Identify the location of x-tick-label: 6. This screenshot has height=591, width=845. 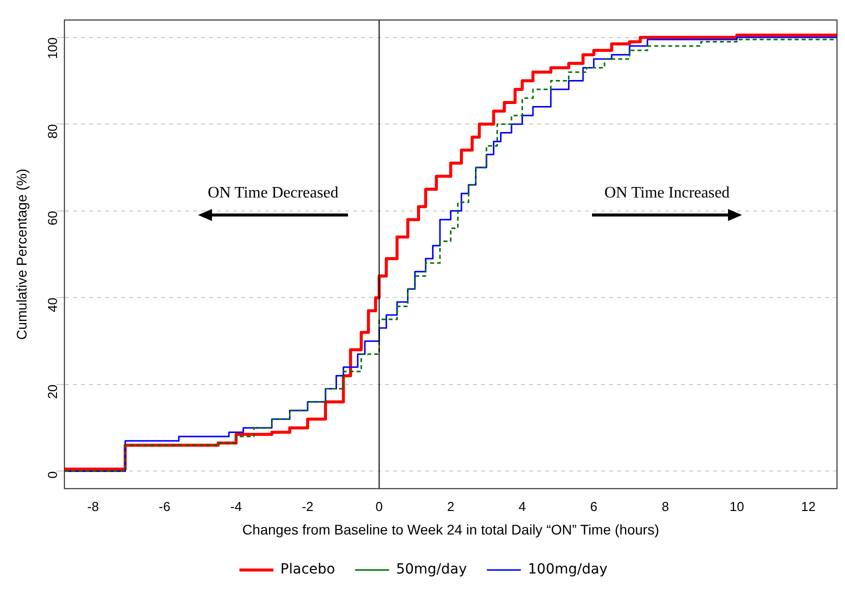
(594, 506).